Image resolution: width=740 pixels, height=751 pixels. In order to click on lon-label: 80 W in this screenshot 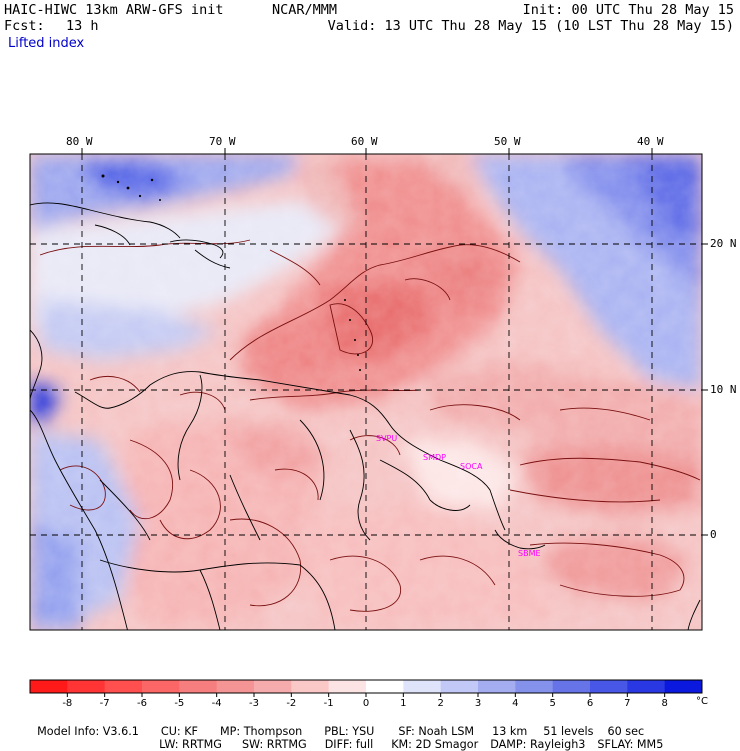, I will do `click(79, 141)`.